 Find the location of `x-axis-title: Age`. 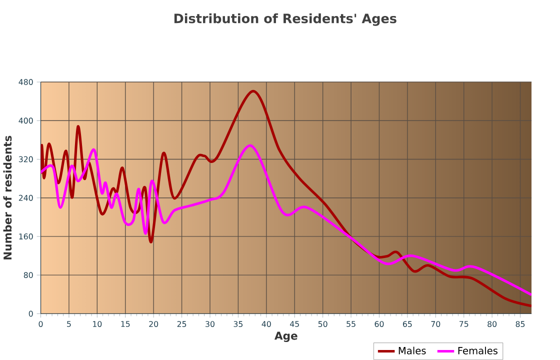

x-axis-title: Age is located at coordinates (286, 337).